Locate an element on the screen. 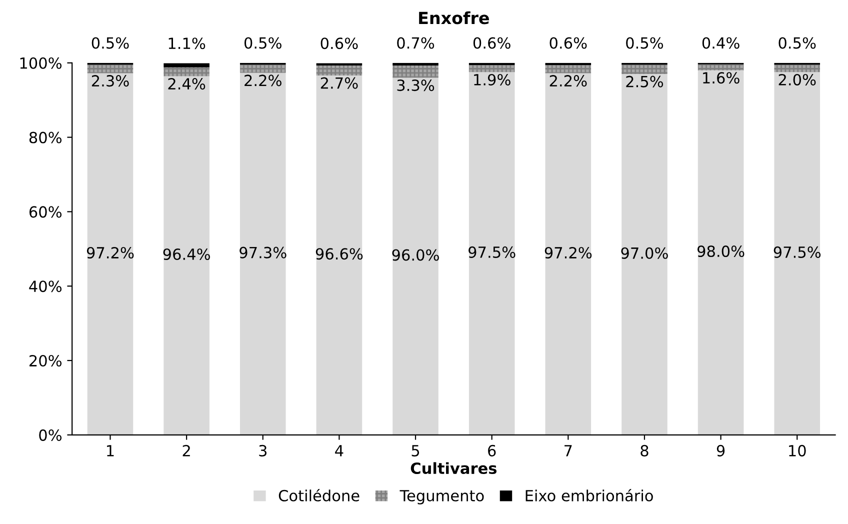 This screenshot has height=524, width=848. x-axis-title: Cultivares is located at coordinates (453, 468).